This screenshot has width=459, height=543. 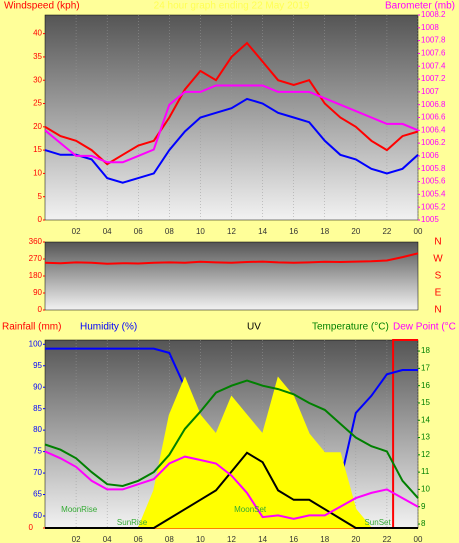 What do you see at coordinates (250, 509) in the screenshot?
I see `annotation: MoonSet` at bounding box center [250, 509].